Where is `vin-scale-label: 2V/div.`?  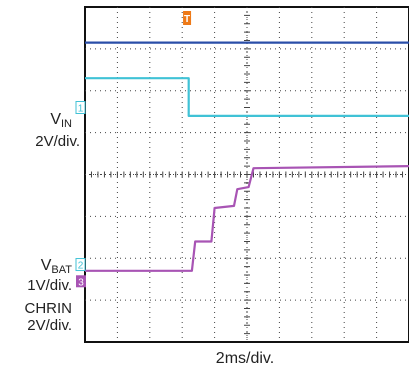 vin-scale-label: 2V/div. is located at coordinates (57, 141).